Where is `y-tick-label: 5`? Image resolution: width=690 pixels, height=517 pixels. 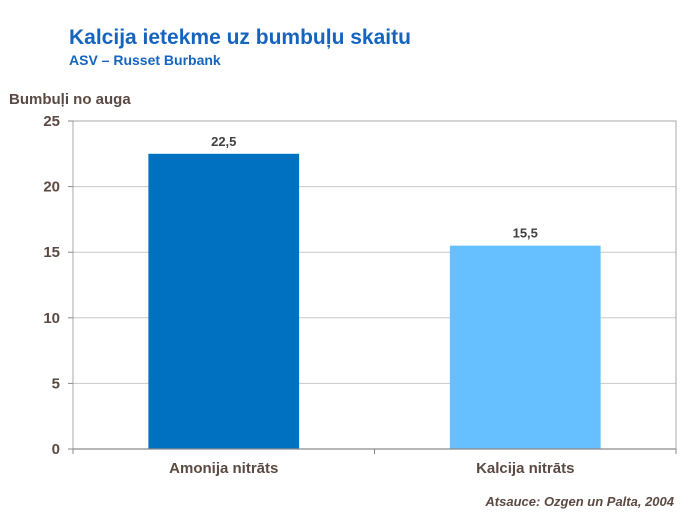
y-tick-label: 5 is located at coordinates (56, 383).